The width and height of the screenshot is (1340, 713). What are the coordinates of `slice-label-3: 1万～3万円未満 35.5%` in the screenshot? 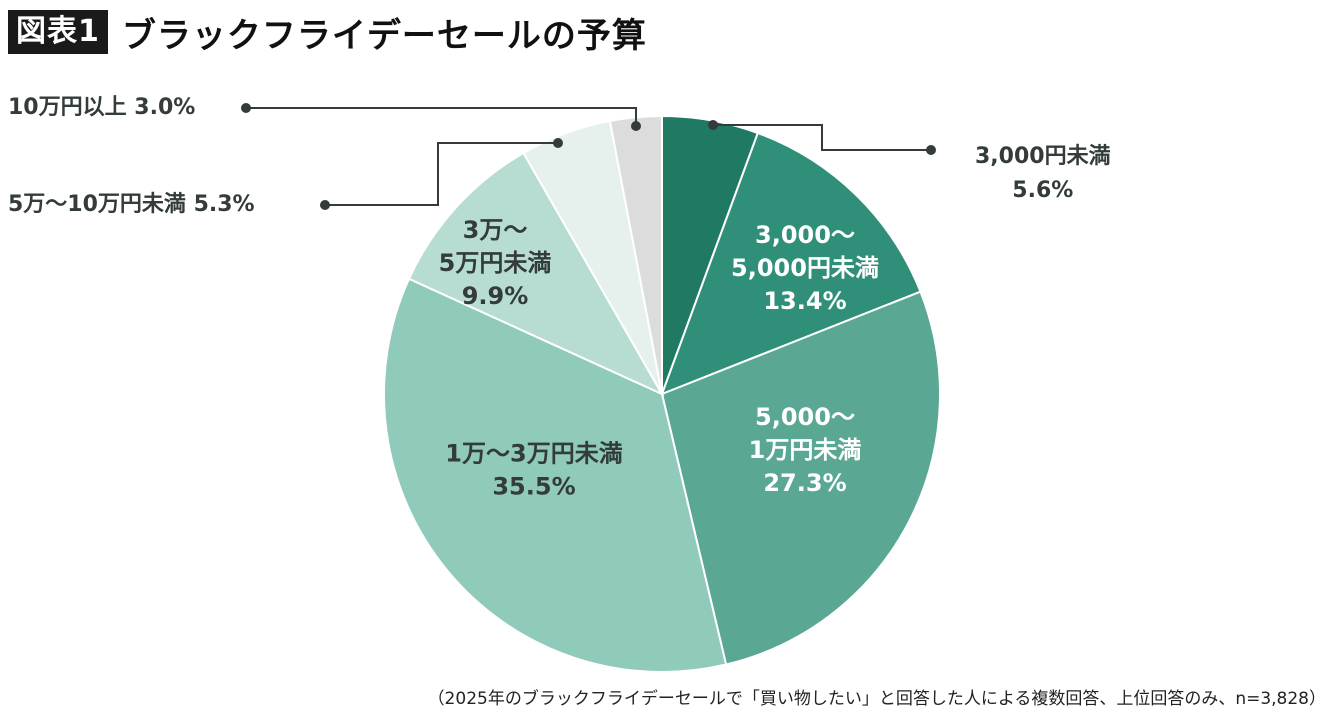 It's located at (533, 470).